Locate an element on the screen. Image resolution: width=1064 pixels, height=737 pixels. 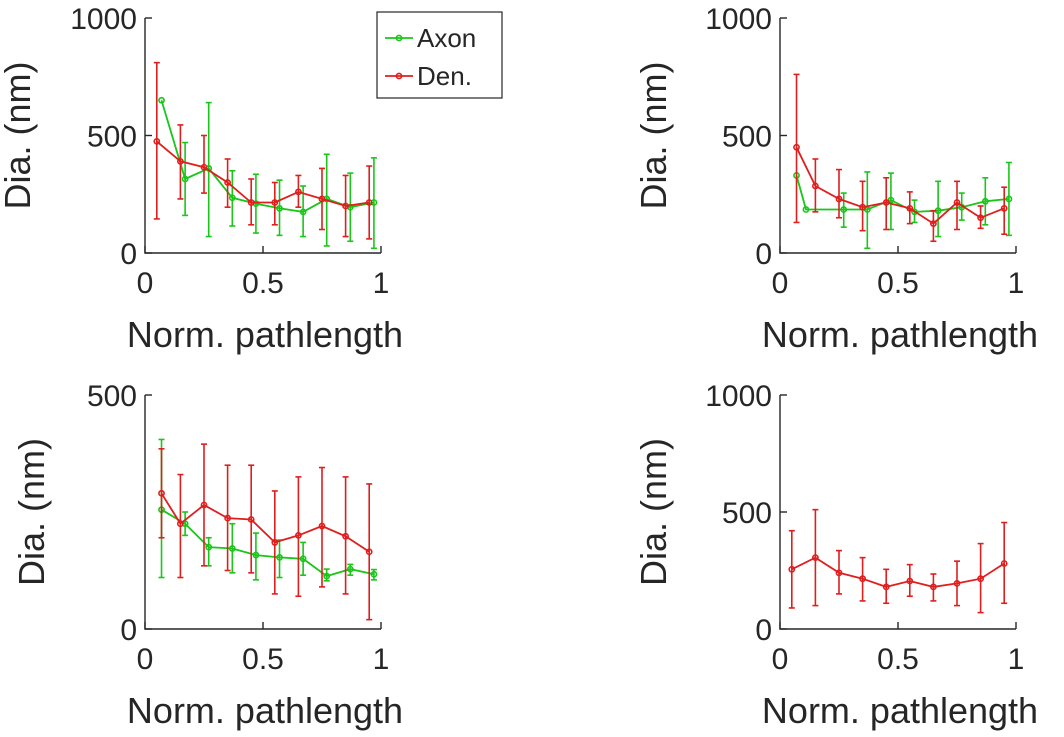
legend: Axon Den. is located at coordinates (439, 55).